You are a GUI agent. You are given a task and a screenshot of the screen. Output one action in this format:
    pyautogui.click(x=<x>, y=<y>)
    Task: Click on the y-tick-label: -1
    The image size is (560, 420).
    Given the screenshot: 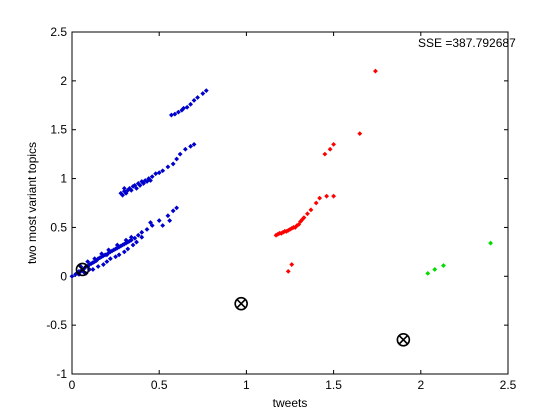 What is the action you would take?
    pyautogui.click(x=61, y=374)
    